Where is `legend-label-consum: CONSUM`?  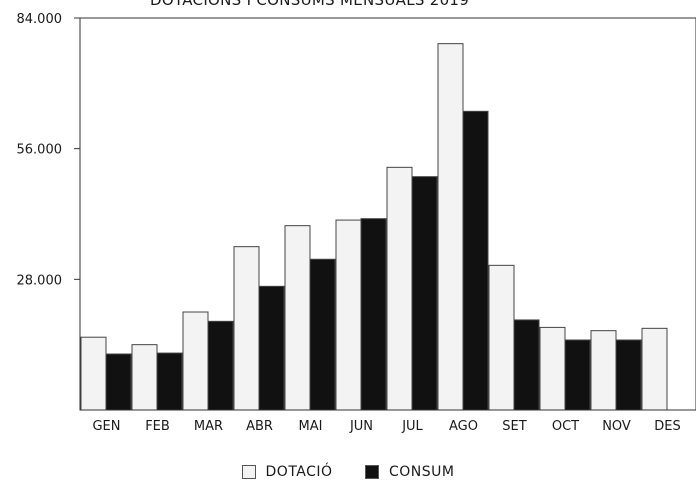
legend-label-consum: CONSUM is located at coordinates (422, 472).